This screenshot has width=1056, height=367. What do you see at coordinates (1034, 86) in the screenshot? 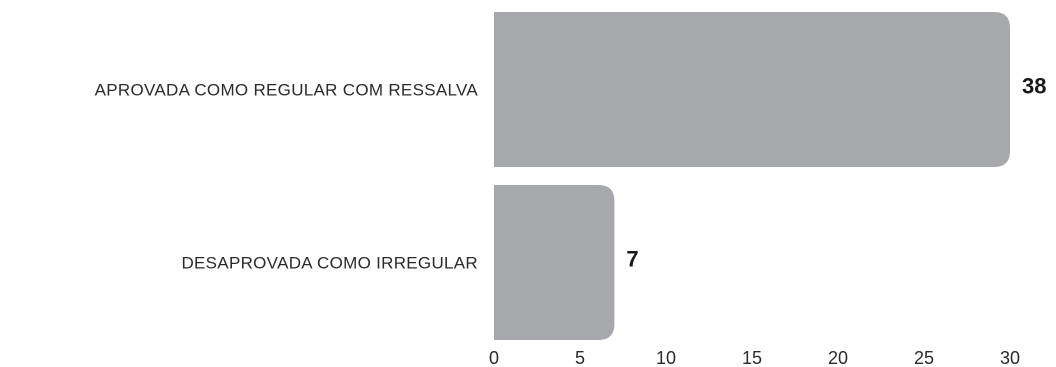
I see `data-label-0: 38` at bounding box center [1034, 86].